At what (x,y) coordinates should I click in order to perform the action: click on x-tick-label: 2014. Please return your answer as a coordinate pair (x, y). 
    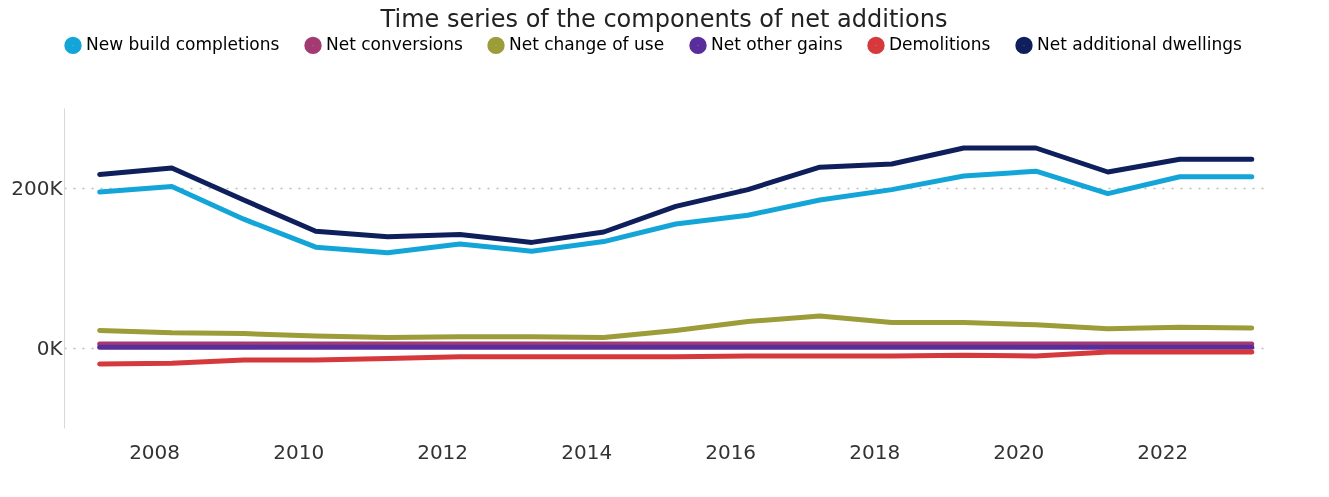
    Looking at the image, I should click on (587, 451).